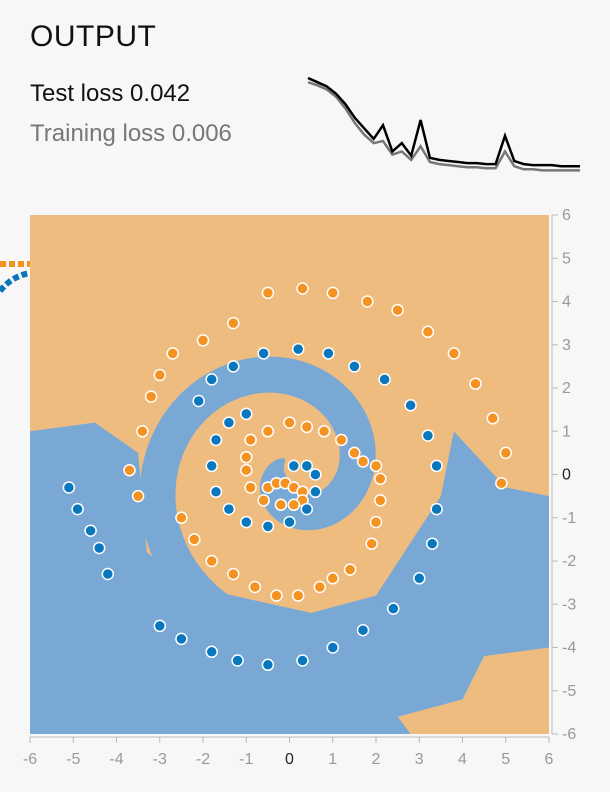  I want to click on y-axis-tick-label: 5, so click(566, 258).